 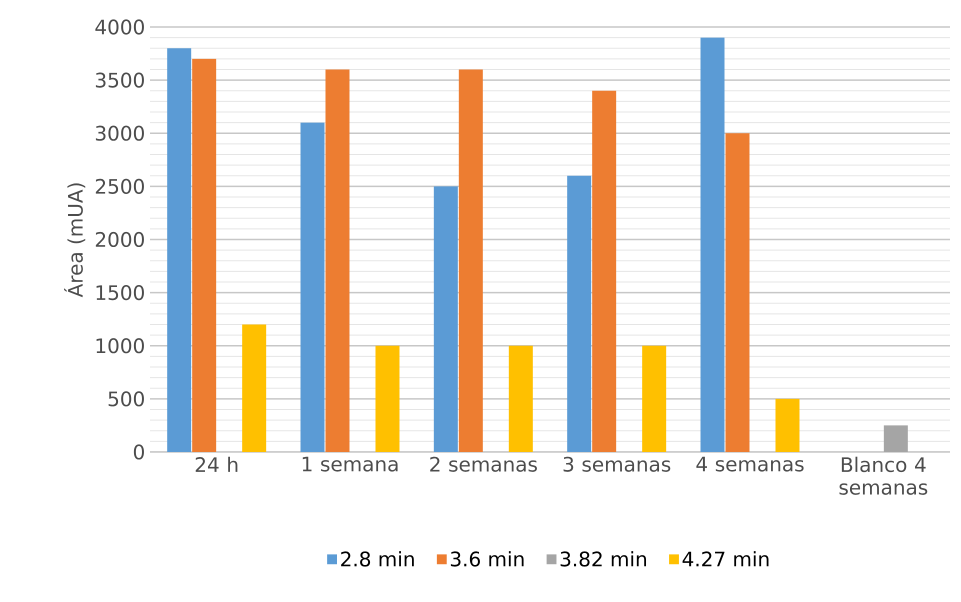 What do you see at coordinates (119, 27) in the screenshot?
I see `y-tick-label: 4000` at bounding box center [119, 27].